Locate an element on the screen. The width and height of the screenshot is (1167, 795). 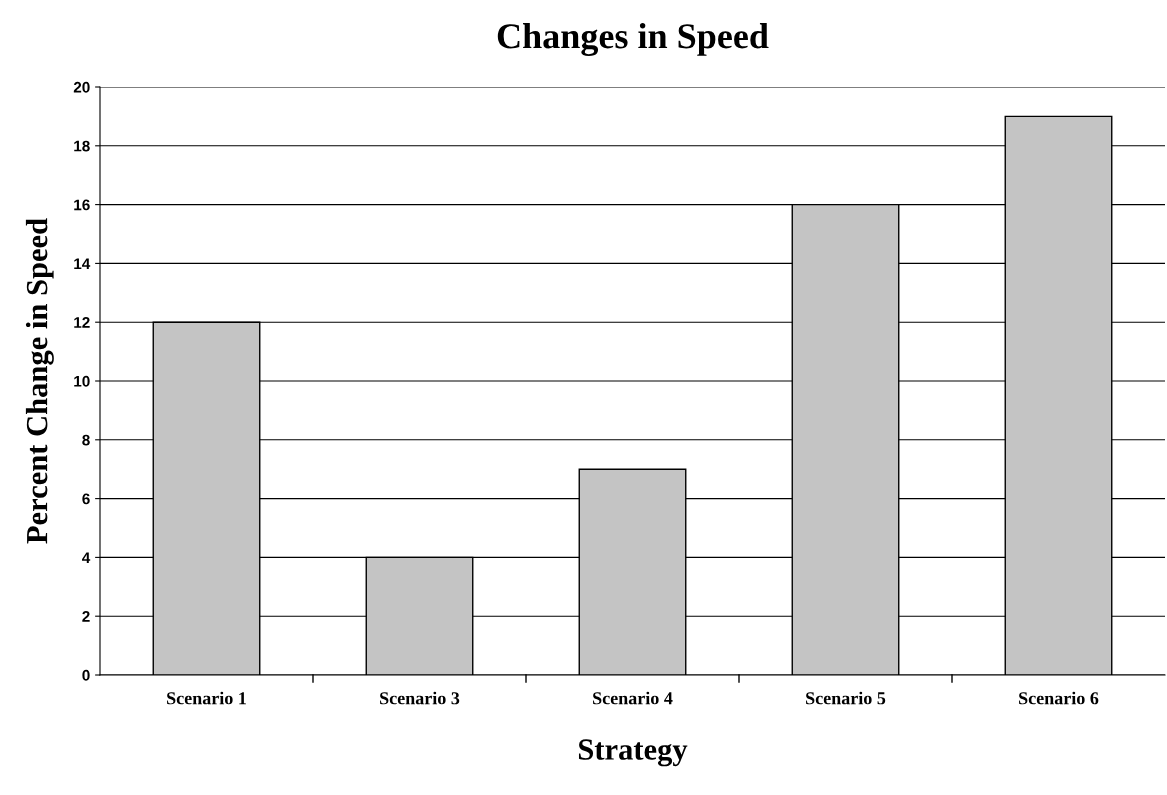
chart-title: Changes in Speed is located at coordinates (633, 40).